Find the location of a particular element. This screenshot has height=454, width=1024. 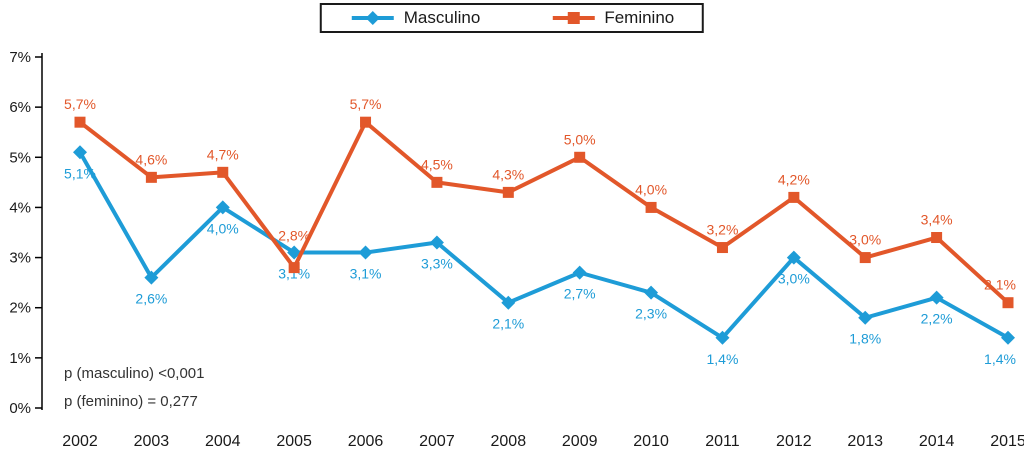

y-tick-label: 0% is located at coordinates (20, 408).